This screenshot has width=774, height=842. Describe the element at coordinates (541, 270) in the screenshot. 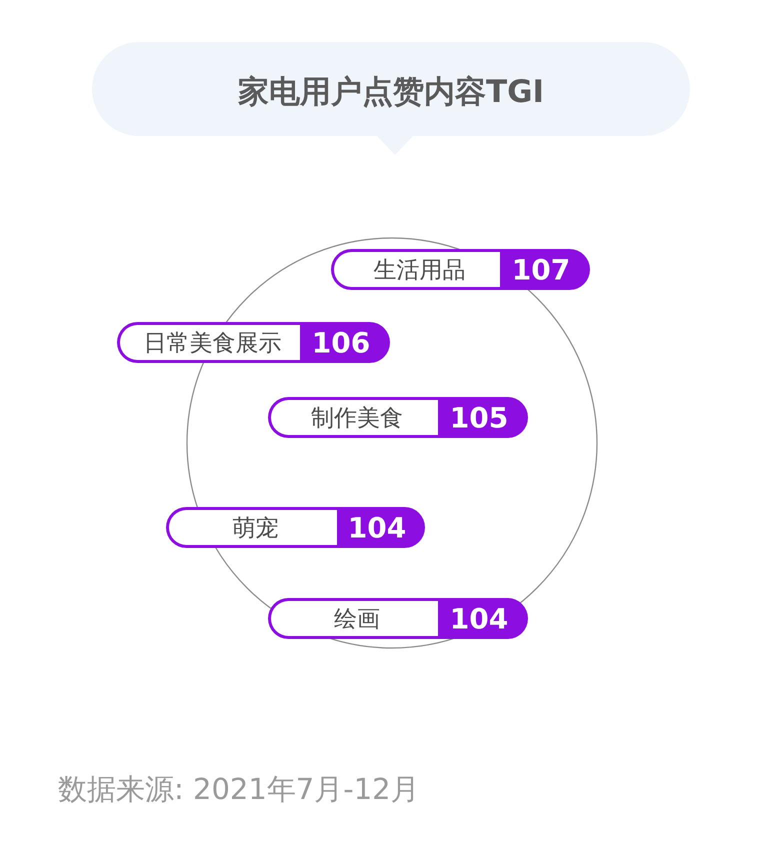

I see `data-label: 107` at that location.